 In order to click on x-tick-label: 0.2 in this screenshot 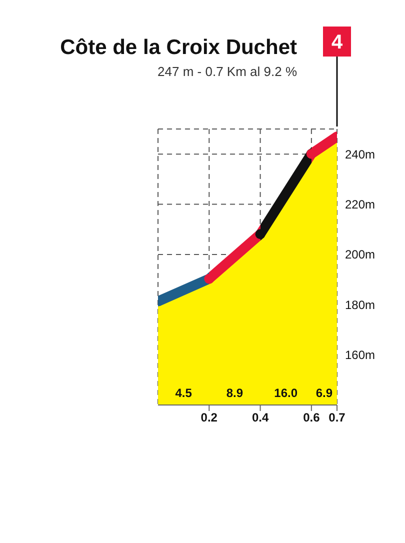, I will do `click(209, 417)`.